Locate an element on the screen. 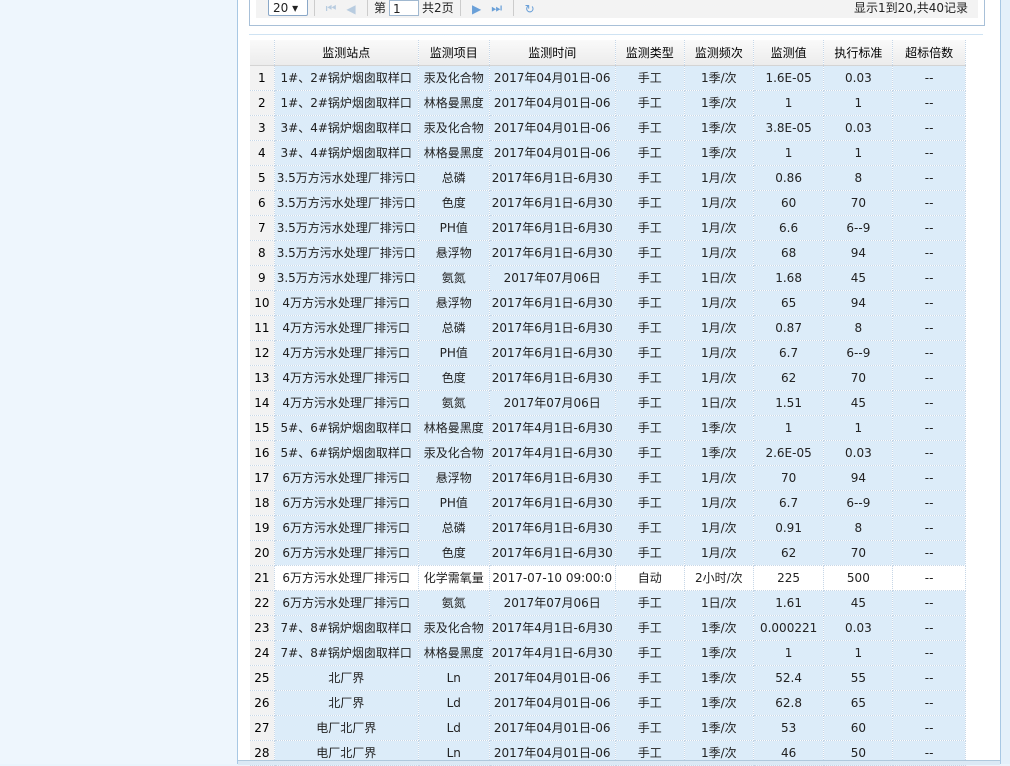 The width and height of the screenshot is (1010, 766). column-header: 监测站点 is located at coordinates (346, 53).